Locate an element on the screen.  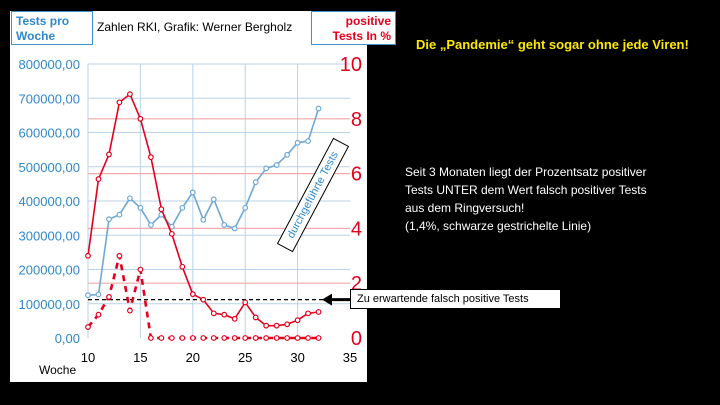
left-y-tick-label: 700000,00 is located at coordinates (49, 98).